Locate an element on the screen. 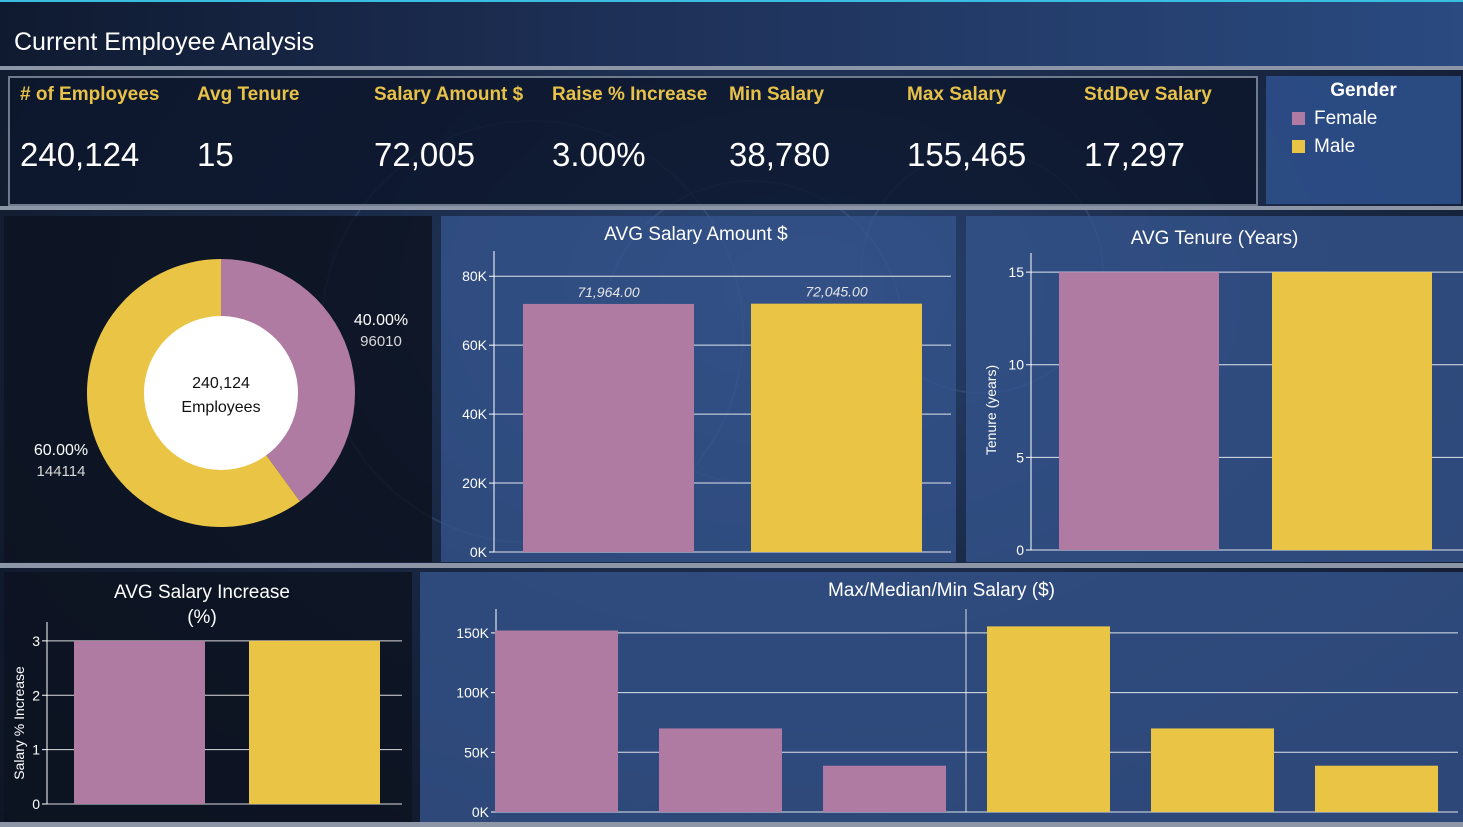 This screenshot has height=827, width=1463. kpi-value: 15 is located at coordinates (215, 155).